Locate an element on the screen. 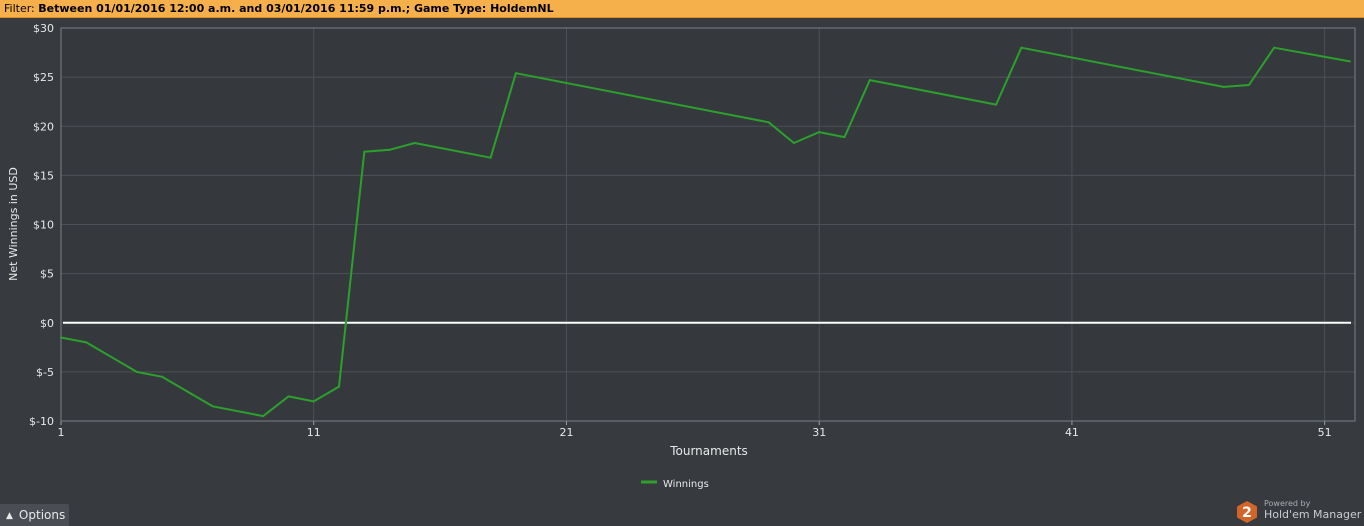  options-button: ▲ Options is located at coordinates (34, 515).